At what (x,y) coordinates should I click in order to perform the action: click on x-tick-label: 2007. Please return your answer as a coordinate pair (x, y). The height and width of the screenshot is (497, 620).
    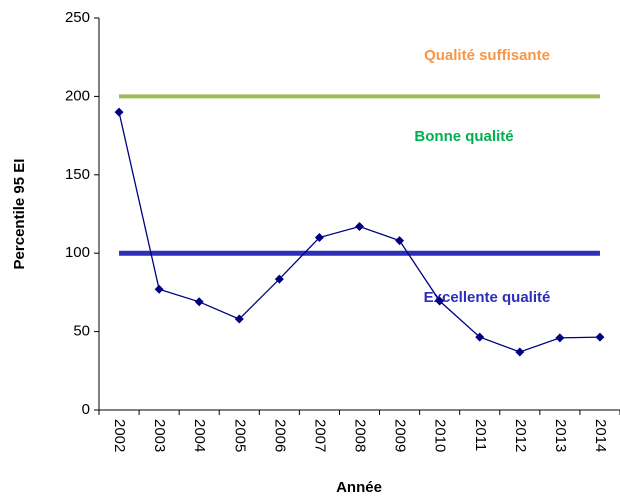
    Looking at the image, I should click on (319, 435).